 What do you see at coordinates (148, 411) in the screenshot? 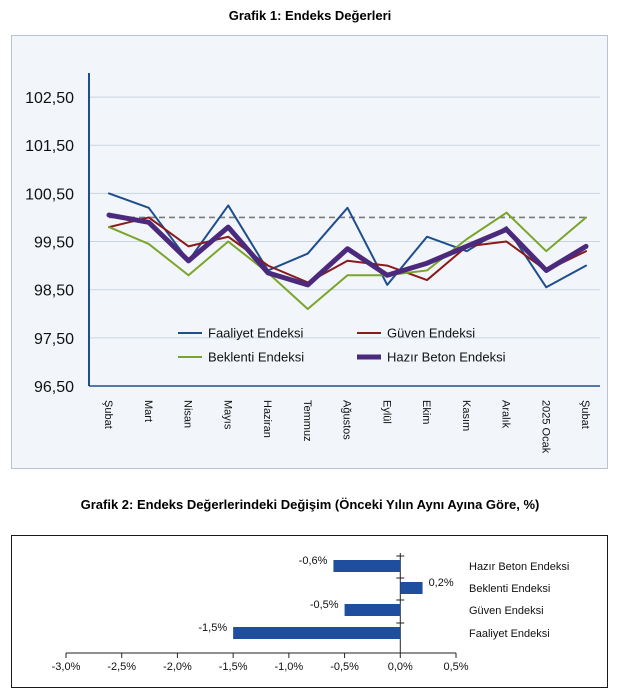
I see `x-tick-label: Mart` at bounding box center [148, 411].